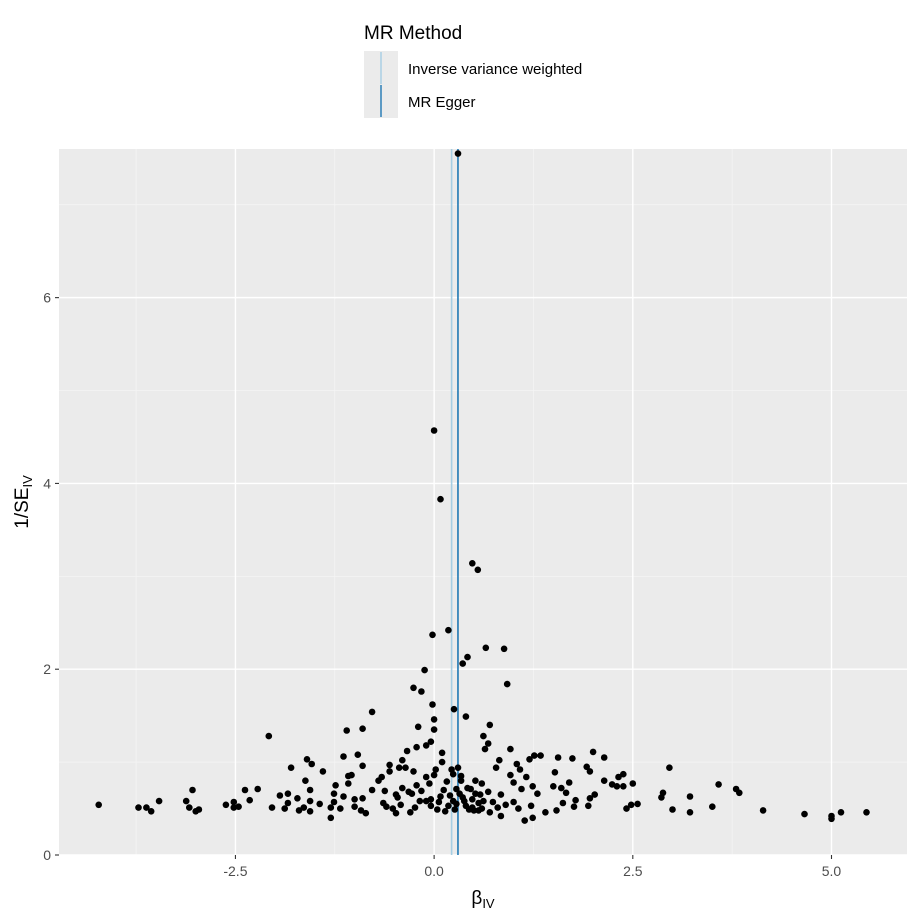 The height and width of the screenshot is (921, 915). I want to click on y-tick-label: 2, so click(47, 669).